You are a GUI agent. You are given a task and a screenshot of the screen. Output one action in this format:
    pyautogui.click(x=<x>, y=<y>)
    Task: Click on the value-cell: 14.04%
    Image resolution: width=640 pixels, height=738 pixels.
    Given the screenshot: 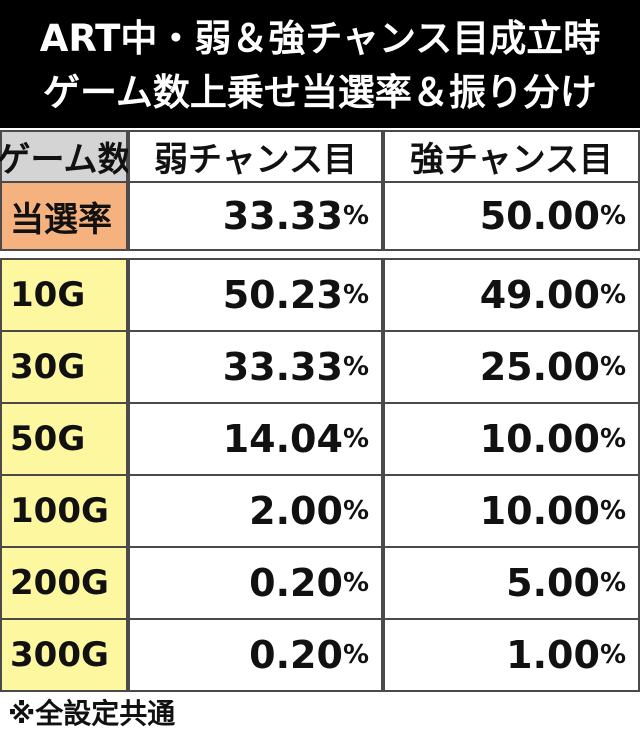 What is the action you would take?
    pyautogui.click(x=255, y=439)
    